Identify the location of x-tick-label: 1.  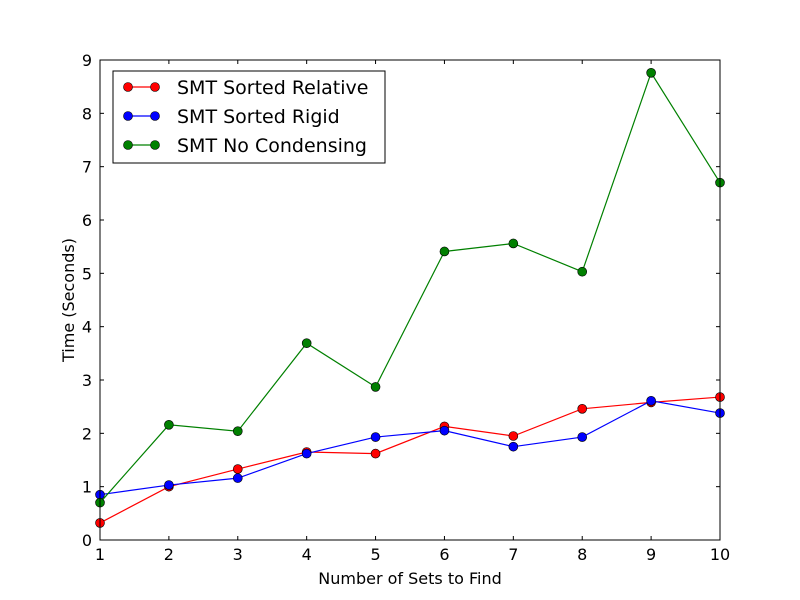
(100, 554).